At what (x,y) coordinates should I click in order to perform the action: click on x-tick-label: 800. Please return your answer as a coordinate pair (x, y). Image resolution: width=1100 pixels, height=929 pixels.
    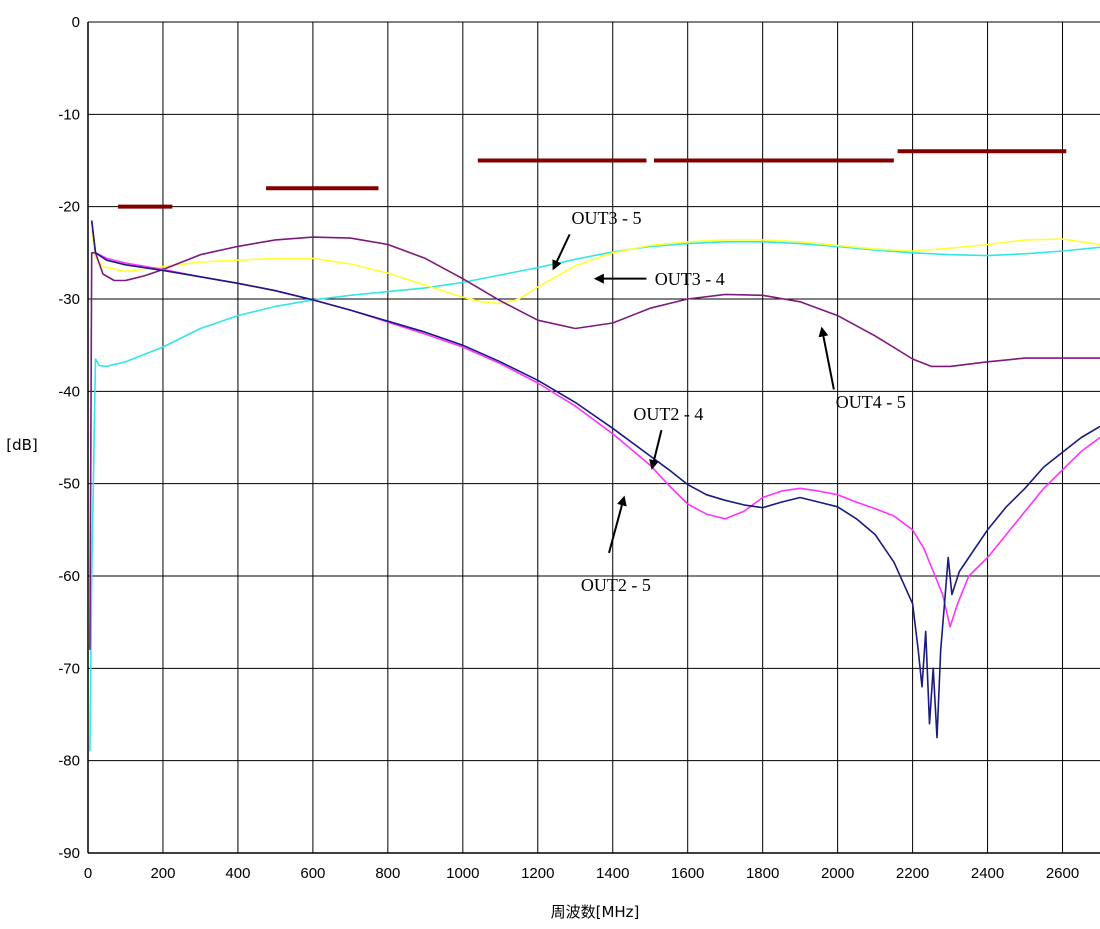
    Looking at the image, I should click on (387, 873).